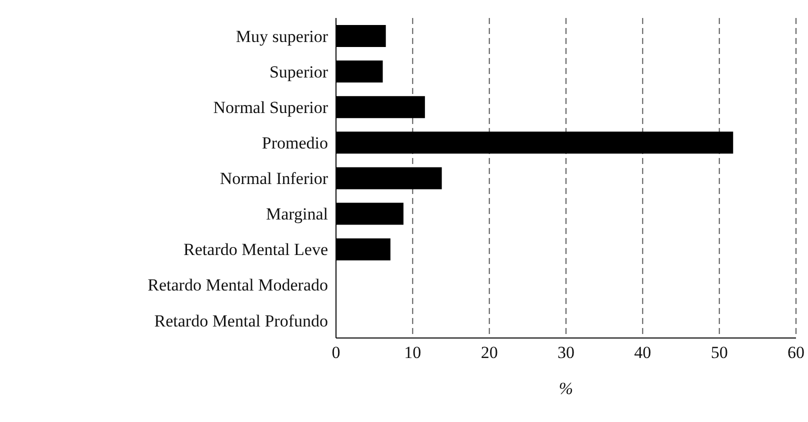 This screenshot has width=808, height=422. Describe the element at coordinates (238, 285) in the screenshot. I see `y-tick-label: Retardo Mental Moderado` at that location.